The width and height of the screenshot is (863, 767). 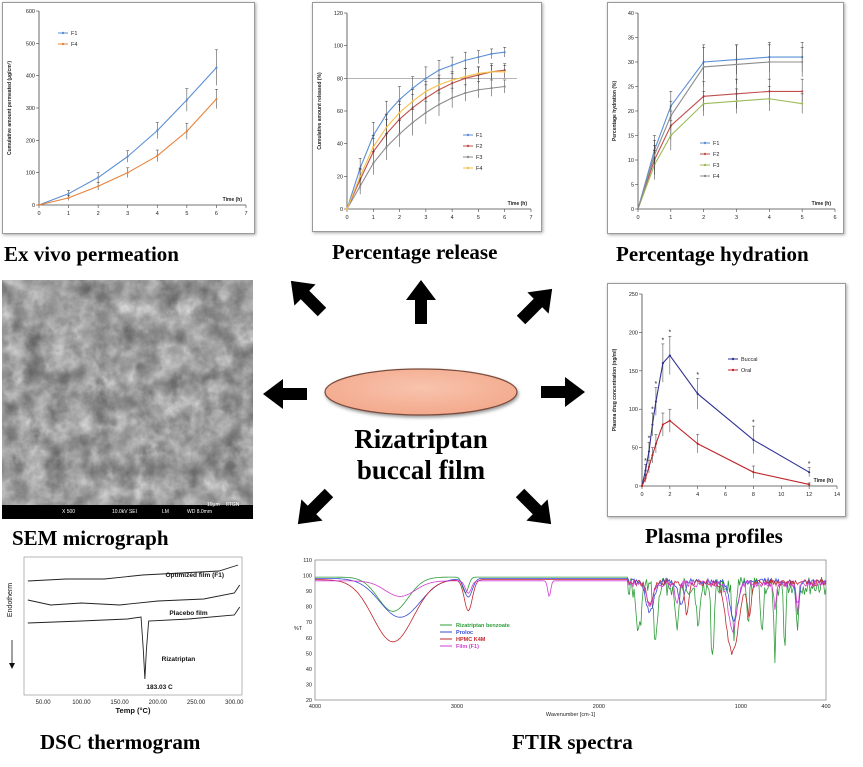 I want to click on x-tick-label: 100.00, so click(x=81, y=703).